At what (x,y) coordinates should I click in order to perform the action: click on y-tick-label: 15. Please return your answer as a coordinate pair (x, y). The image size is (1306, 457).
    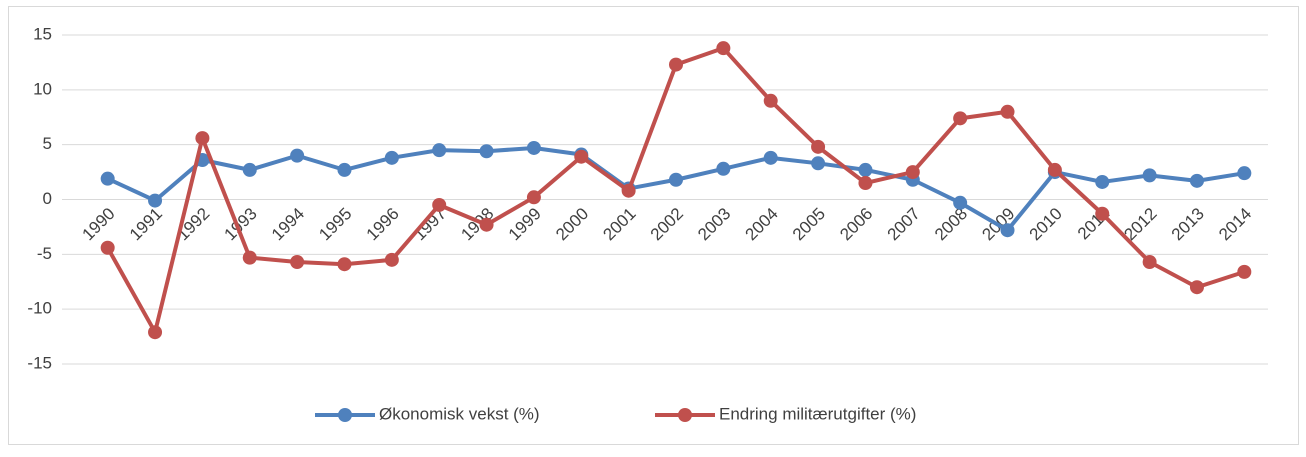
    Looking at the image, I should click on (42, 33).